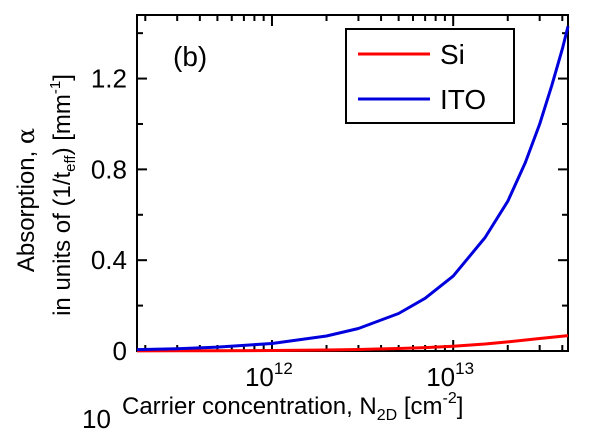 The height and width of the screenshot is (430, 592). I want to click on y-tick-label: 0.8, so click(109, 169).